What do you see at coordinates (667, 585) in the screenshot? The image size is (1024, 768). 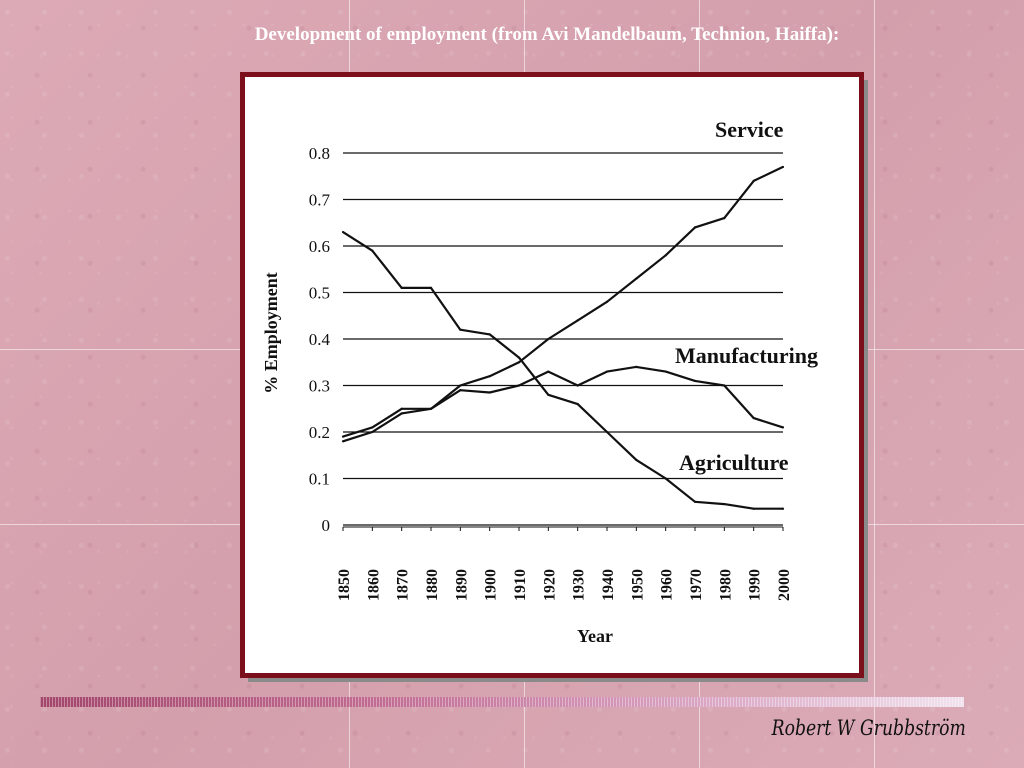 I see `x-tick-label: 1960` at bounding box center [667, 585].